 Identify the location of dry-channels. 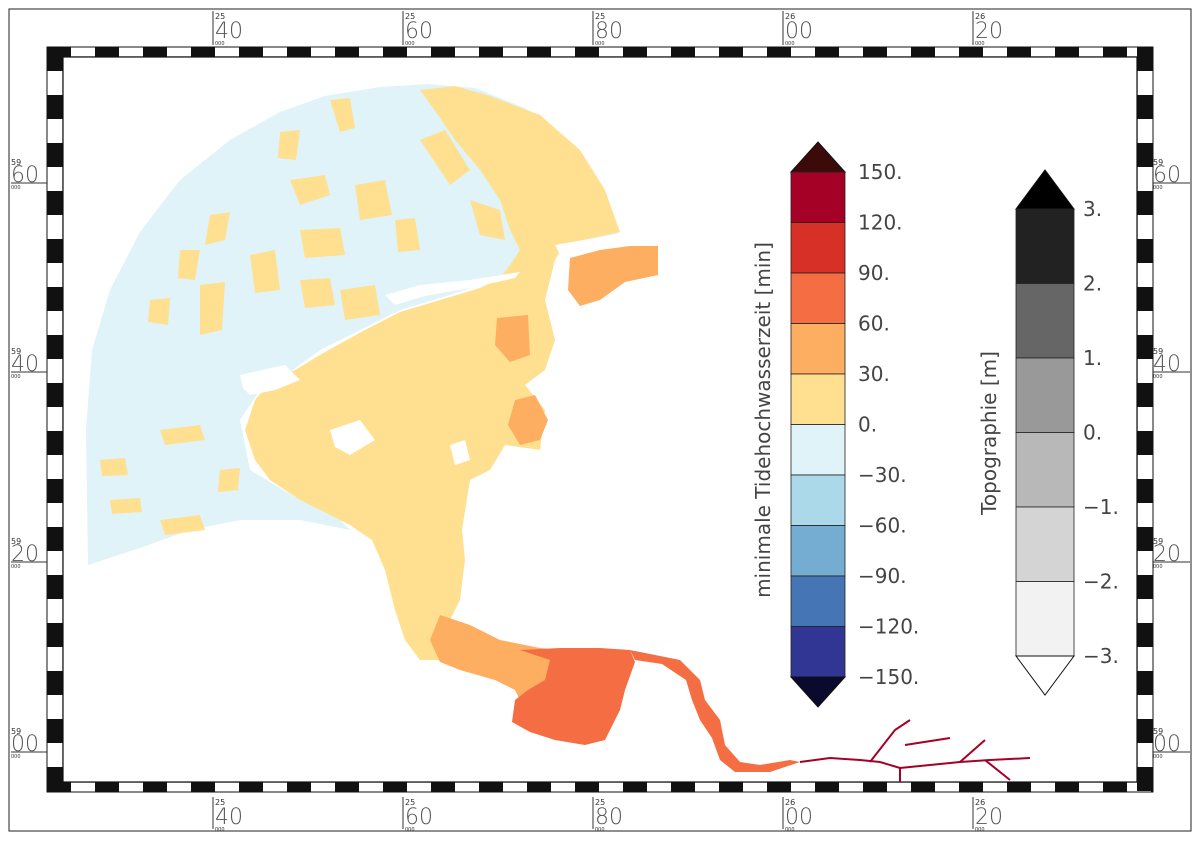
(432, 348).